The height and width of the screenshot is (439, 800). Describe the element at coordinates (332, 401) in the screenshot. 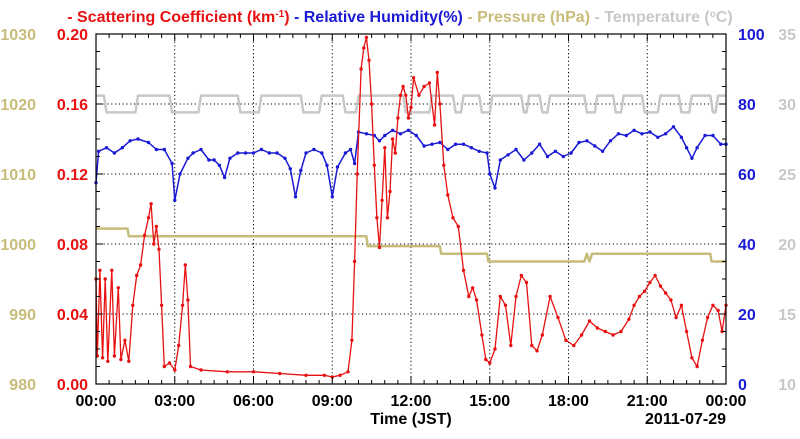

I see `x-tick-label: 09:00` at that location.